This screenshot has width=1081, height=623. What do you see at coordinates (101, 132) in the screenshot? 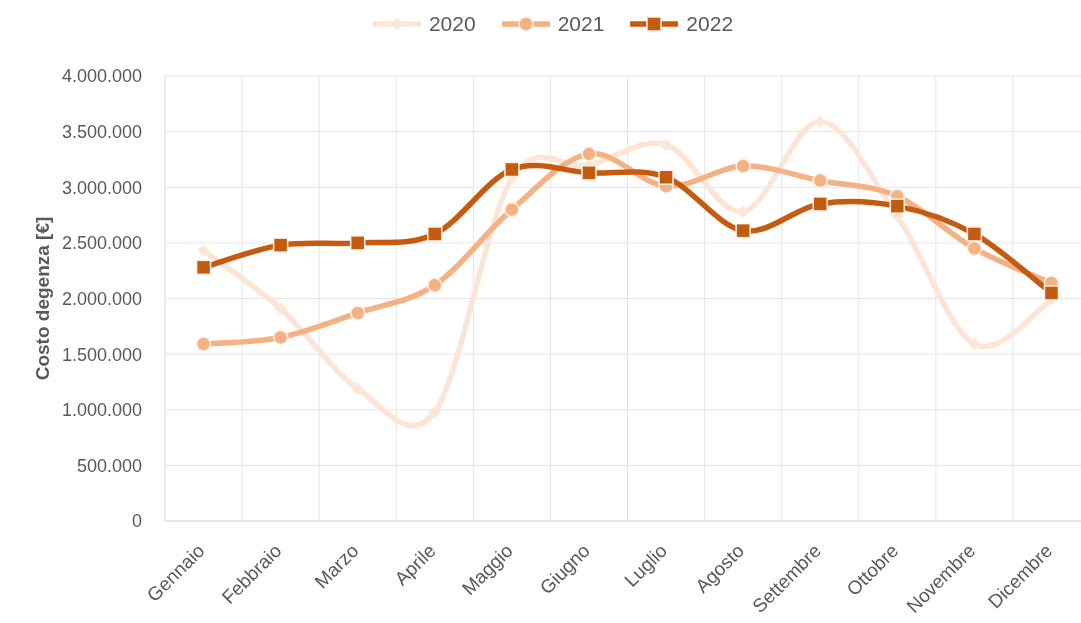
I see `y-tick-label: 3.500.000` at bounding box center [101, 132].